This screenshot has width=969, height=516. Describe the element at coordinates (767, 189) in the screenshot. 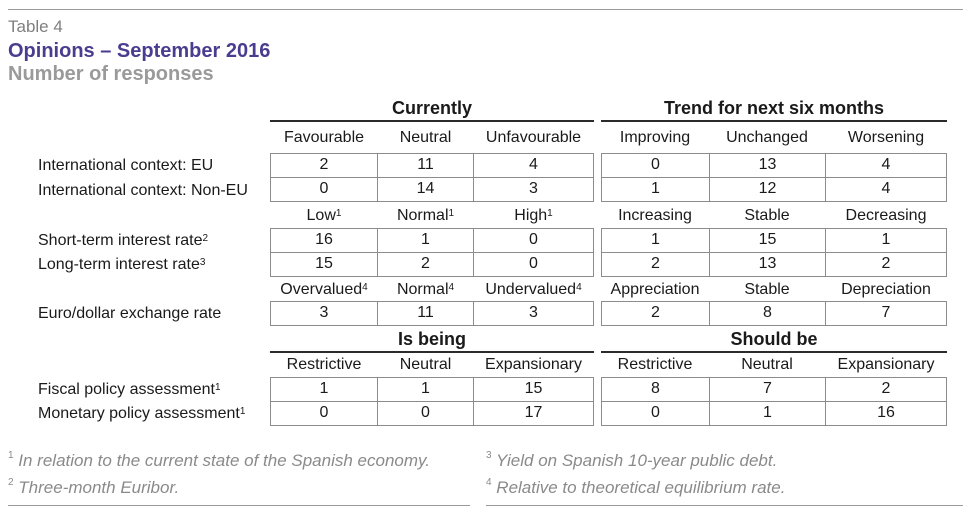

I see `table-cell: 12` at that location.